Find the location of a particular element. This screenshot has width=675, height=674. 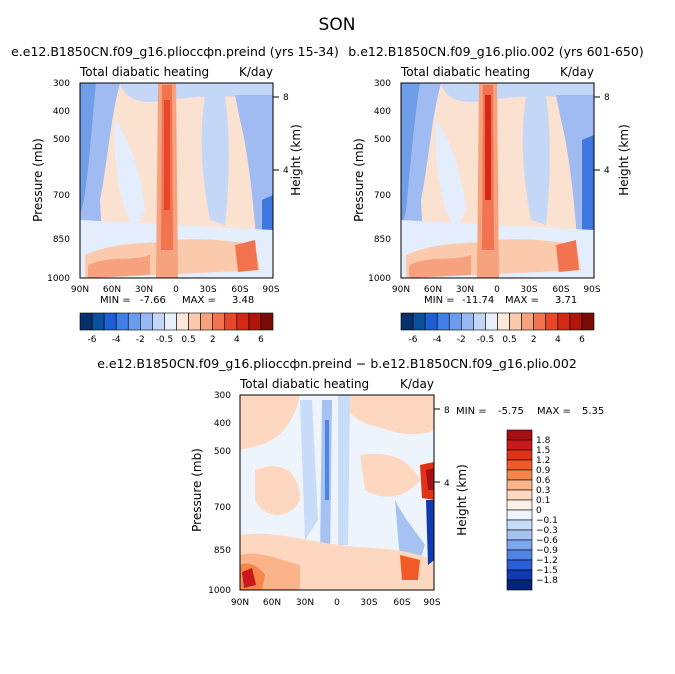

panel-2-ytick: 500 is located at coordinates (382, 140).